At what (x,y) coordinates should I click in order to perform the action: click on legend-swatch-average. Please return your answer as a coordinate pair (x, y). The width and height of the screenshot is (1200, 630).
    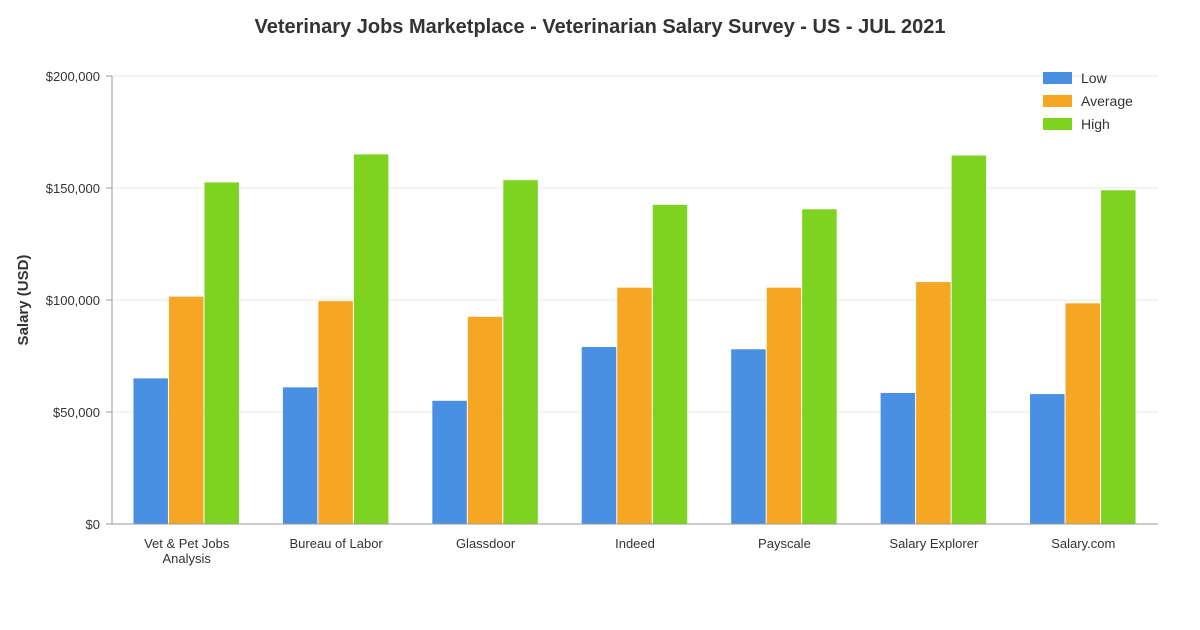
    Looking at the image, I should click on (1057, 101).